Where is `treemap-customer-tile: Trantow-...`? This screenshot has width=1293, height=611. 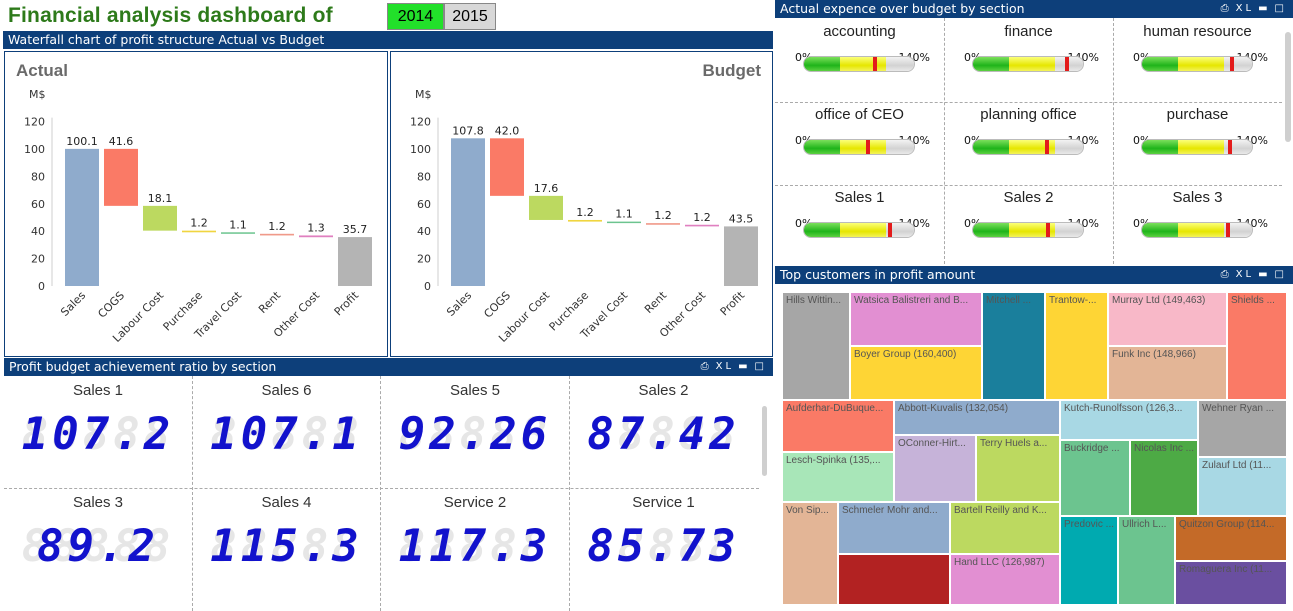
treemap-customer-tile: Trantow-... is located at coordinates (1076, 346).